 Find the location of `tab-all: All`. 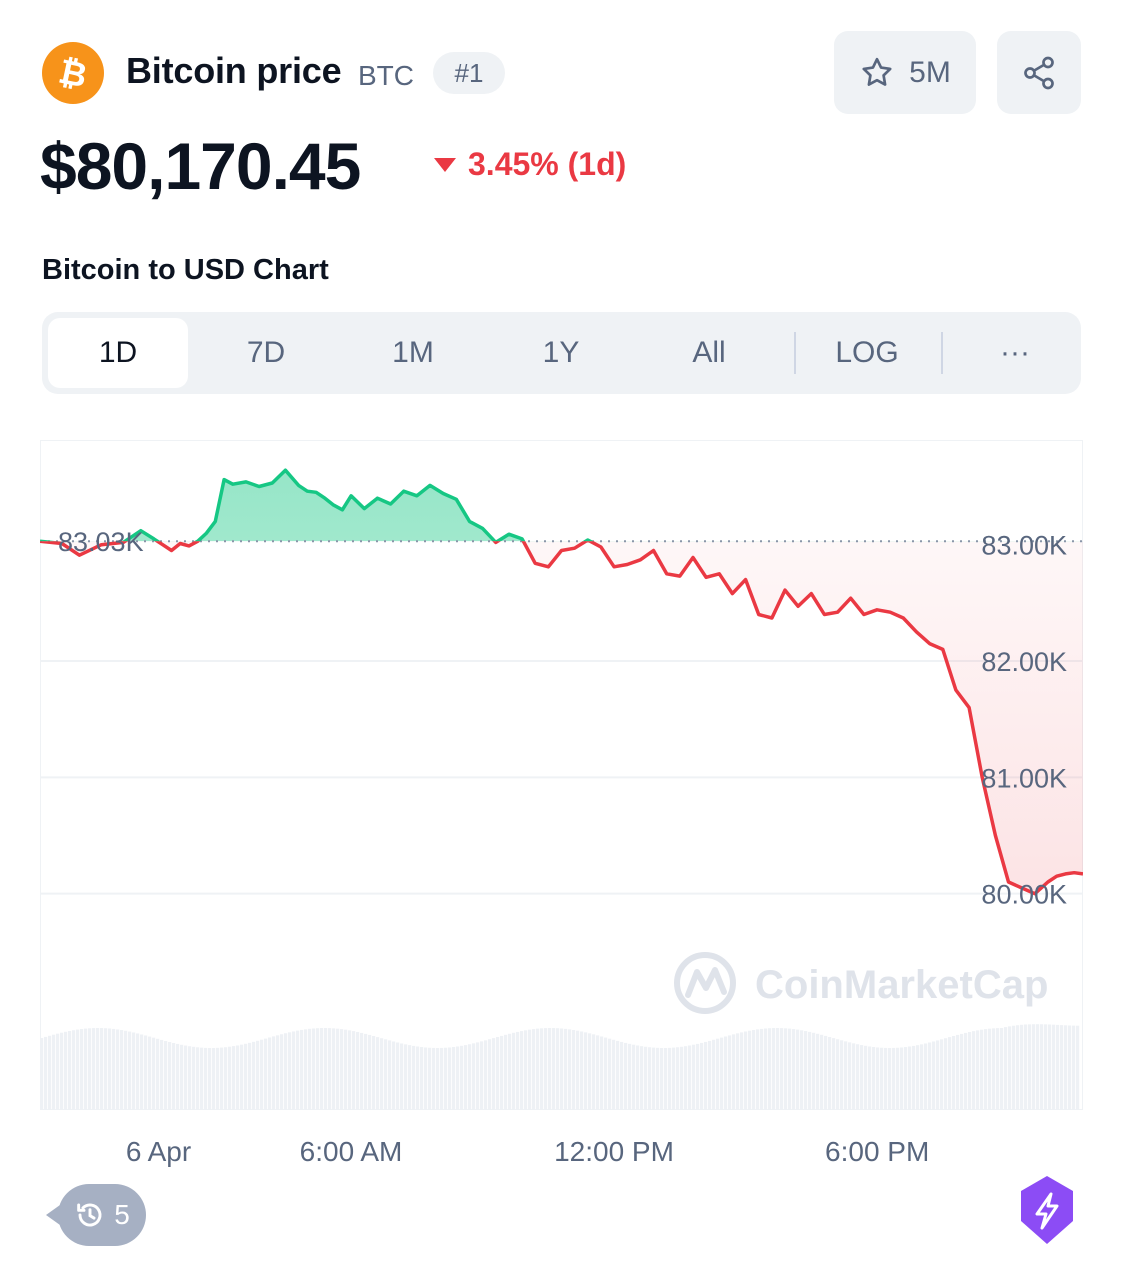

tab-all: All is located at coordinates (709, 352).